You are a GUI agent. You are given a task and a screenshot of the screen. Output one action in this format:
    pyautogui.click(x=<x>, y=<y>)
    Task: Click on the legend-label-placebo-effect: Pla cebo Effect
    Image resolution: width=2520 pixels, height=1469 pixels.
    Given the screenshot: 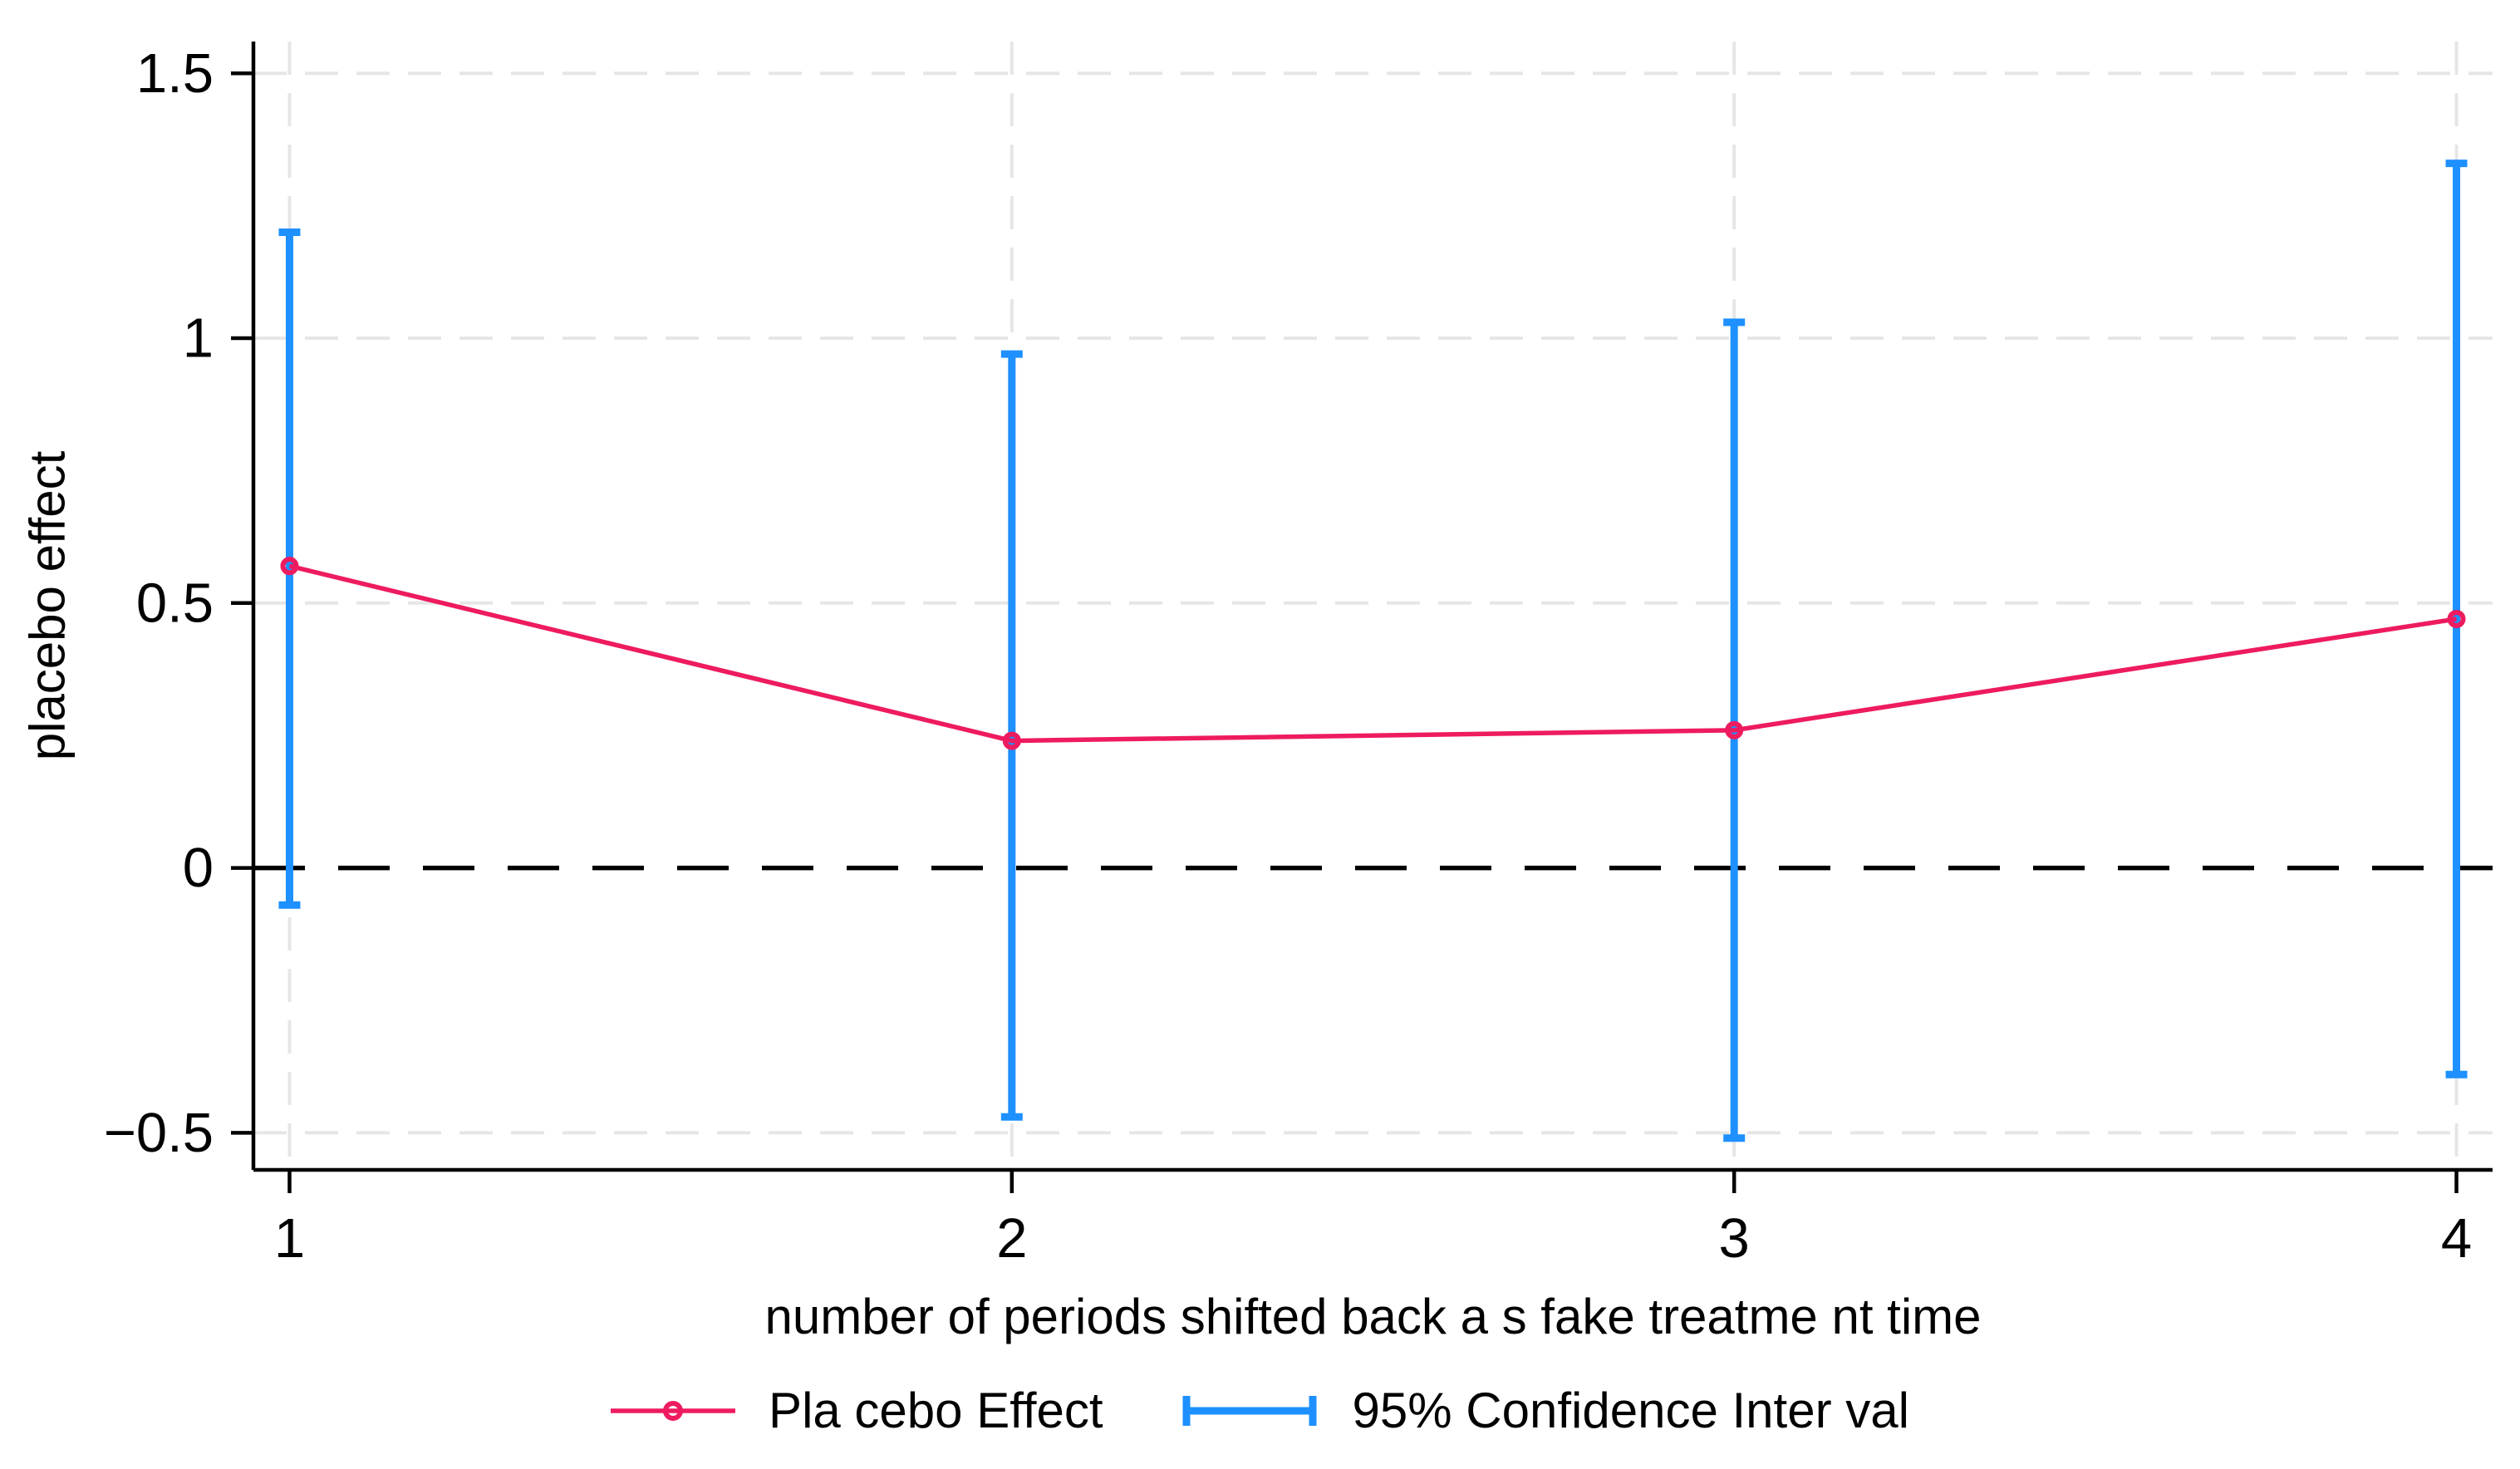 What is the action you would take?
    pyautogui.click(x=936, y=1411)
    